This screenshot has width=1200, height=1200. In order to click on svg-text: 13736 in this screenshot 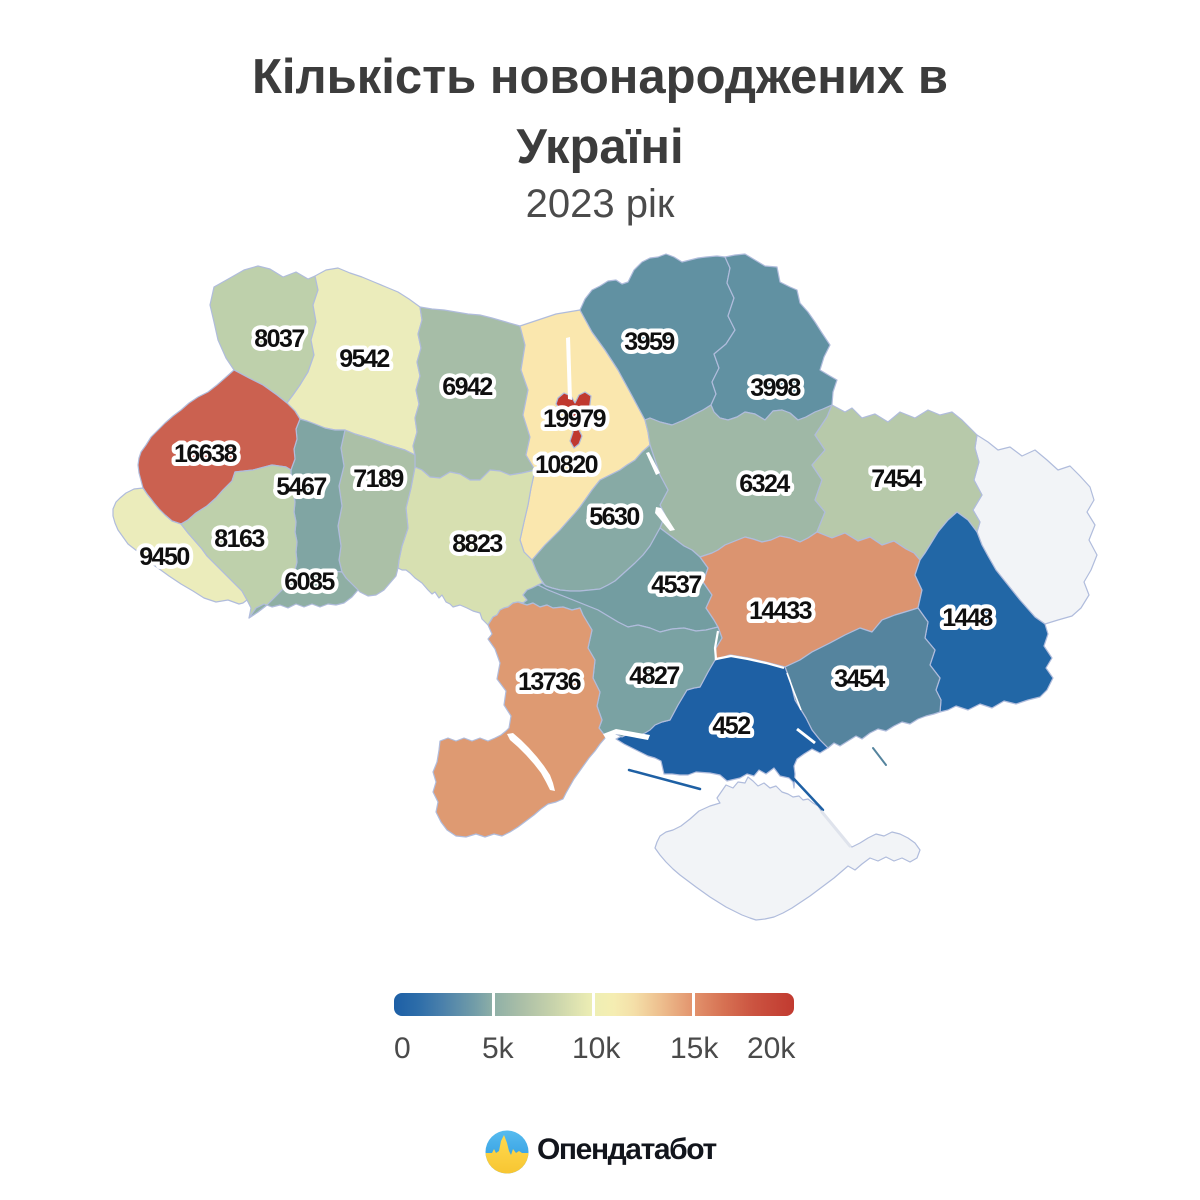, I will do `click(549, 682)`.